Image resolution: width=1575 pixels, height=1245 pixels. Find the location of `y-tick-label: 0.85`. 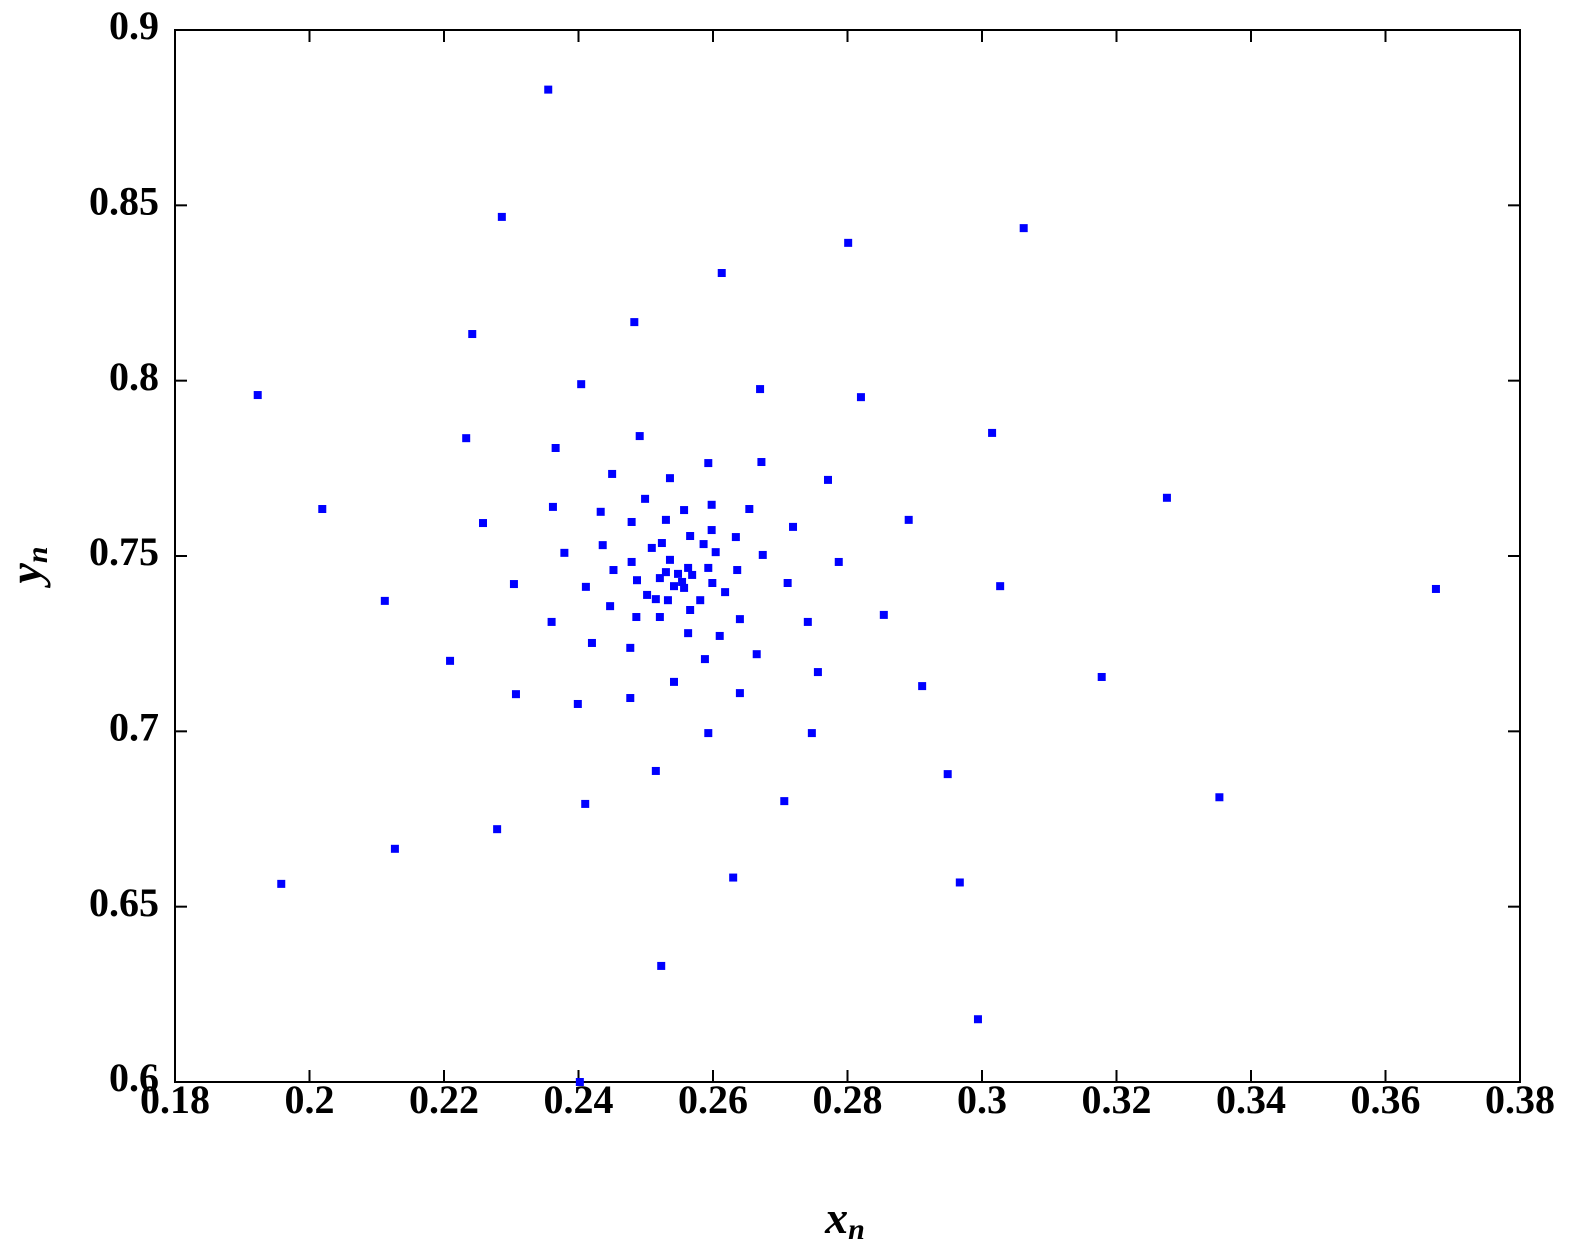

y-tick-label: 0.85 is located at coordinates (124, 201).